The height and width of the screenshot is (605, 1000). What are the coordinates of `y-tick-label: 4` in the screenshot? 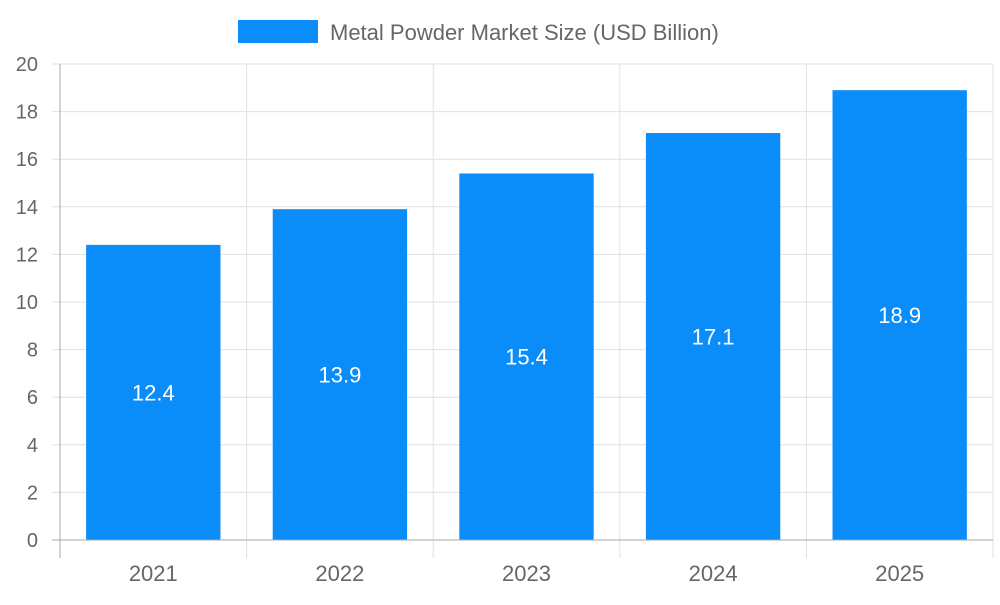 It's located at (32, 446).